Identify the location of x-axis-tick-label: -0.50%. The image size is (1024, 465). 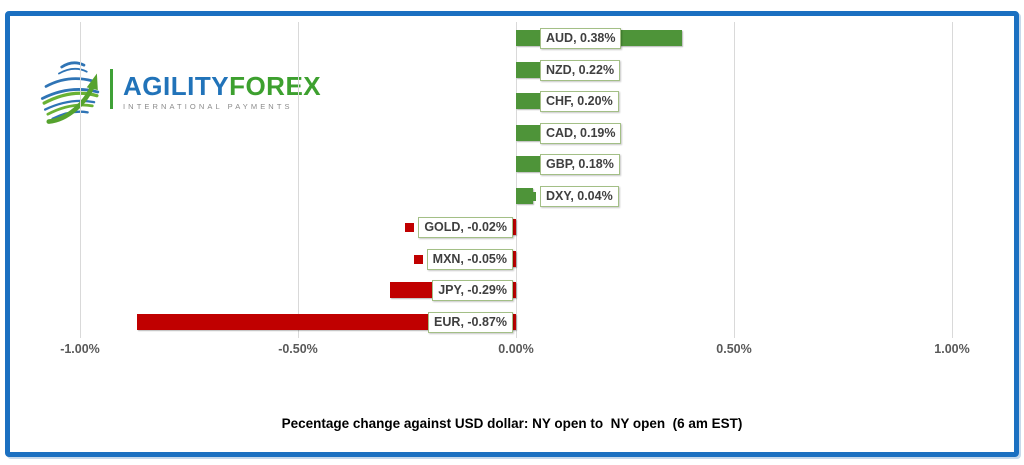
(298, 349).